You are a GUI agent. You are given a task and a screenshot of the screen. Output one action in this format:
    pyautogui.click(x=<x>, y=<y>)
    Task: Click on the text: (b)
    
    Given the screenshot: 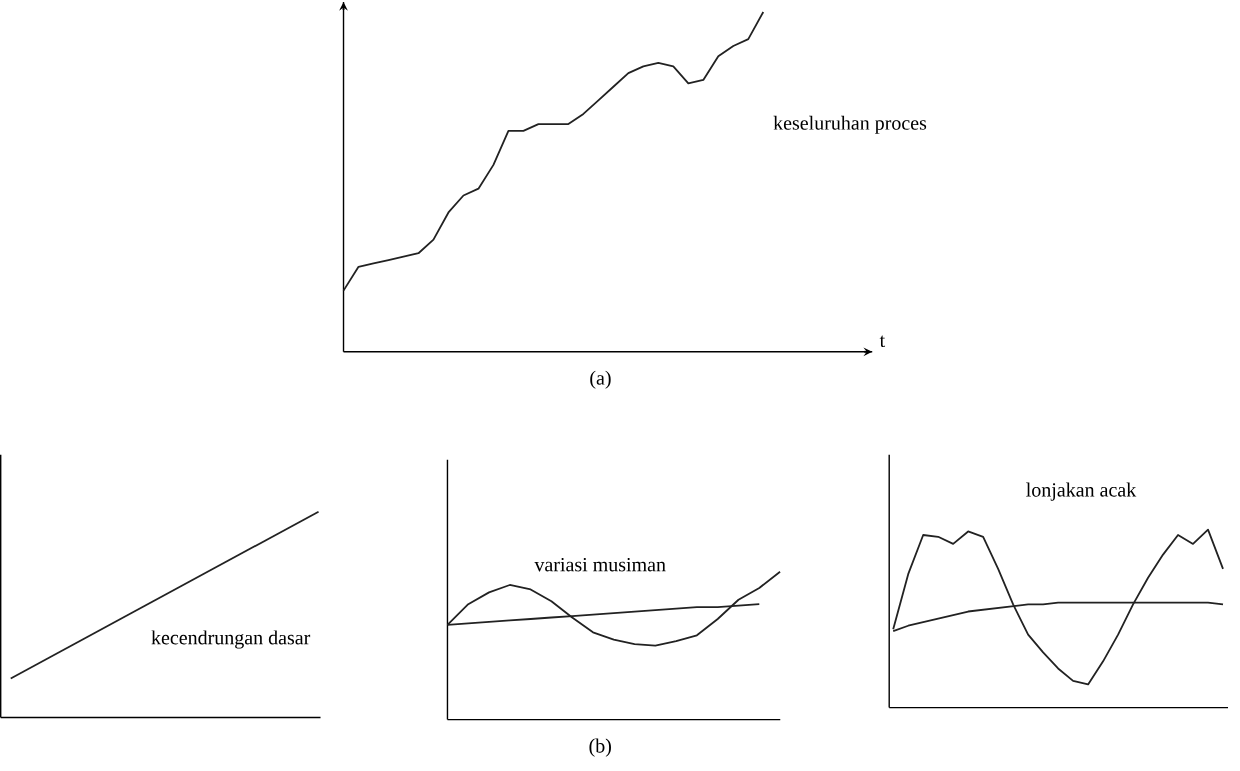 What is the action you would take?
    pyautogui.click(x=600, y=747)
    